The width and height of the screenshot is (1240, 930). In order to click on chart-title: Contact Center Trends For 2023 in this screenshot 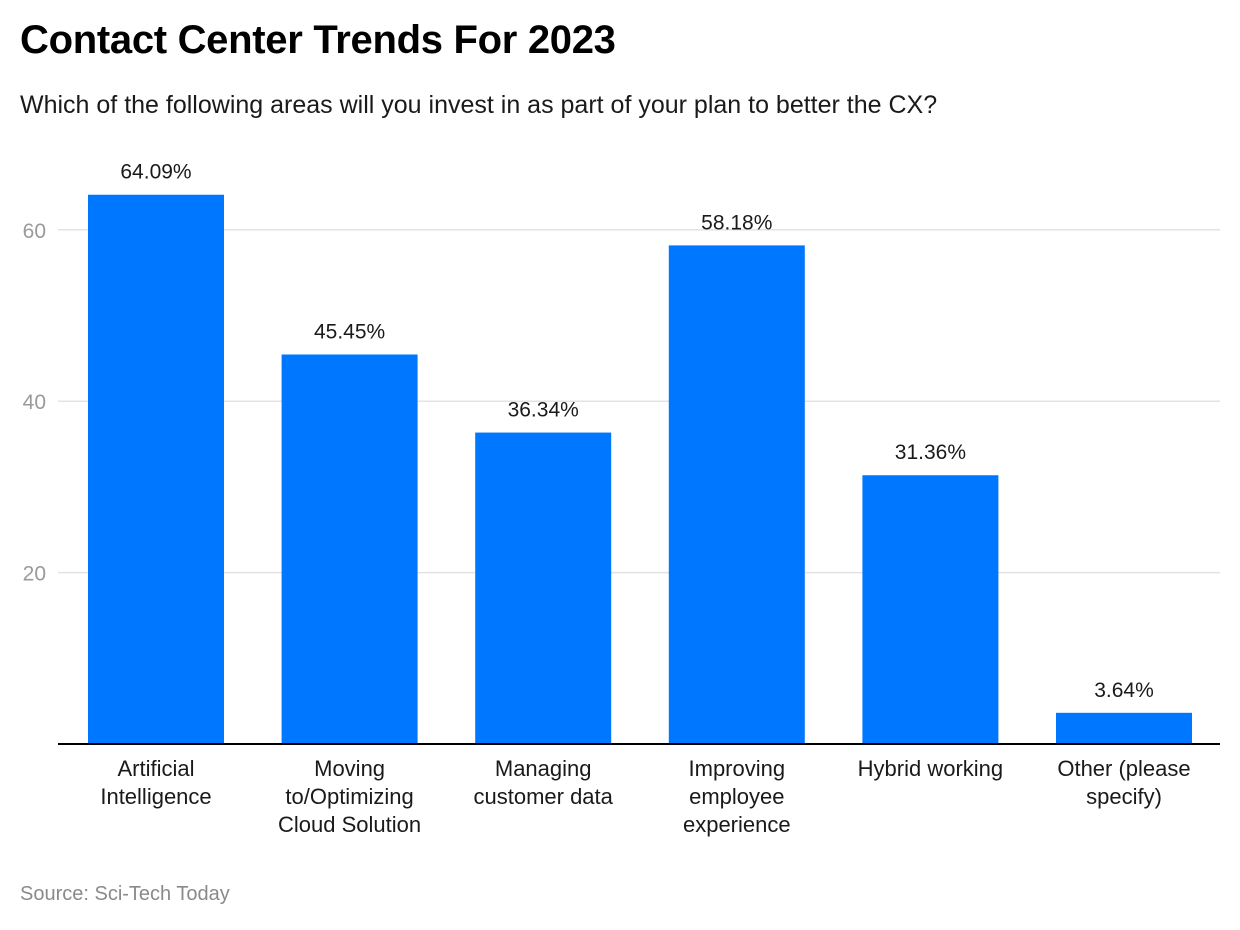, I will do `click(318, 40)`.